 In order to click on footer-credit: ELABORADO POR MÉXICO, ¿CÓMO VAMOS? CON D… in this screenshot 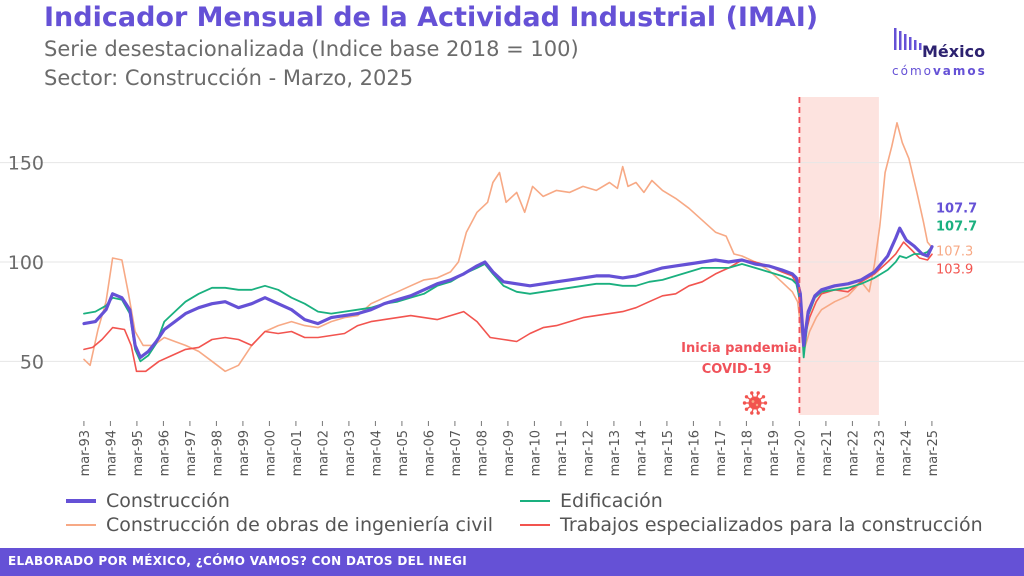, I will do `click(238, 561)`.